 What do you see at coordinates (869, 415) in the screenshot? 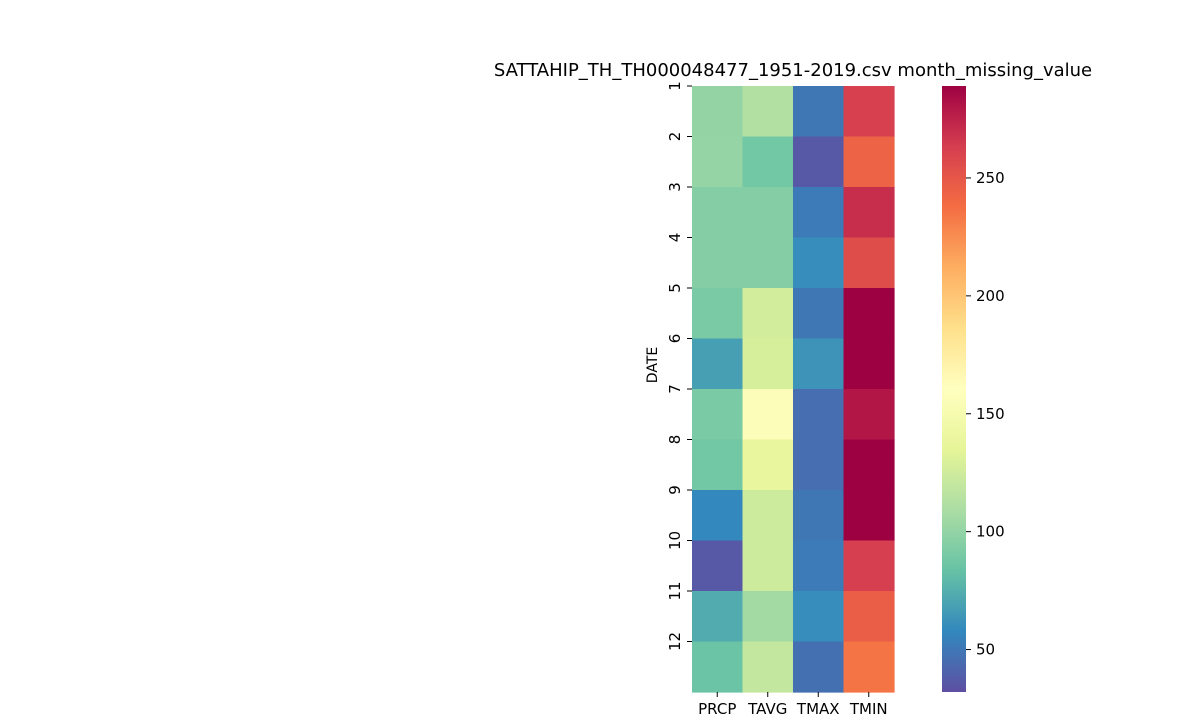
I see `heatmap-cell-7-tmin` at bounding box center [869, 415].